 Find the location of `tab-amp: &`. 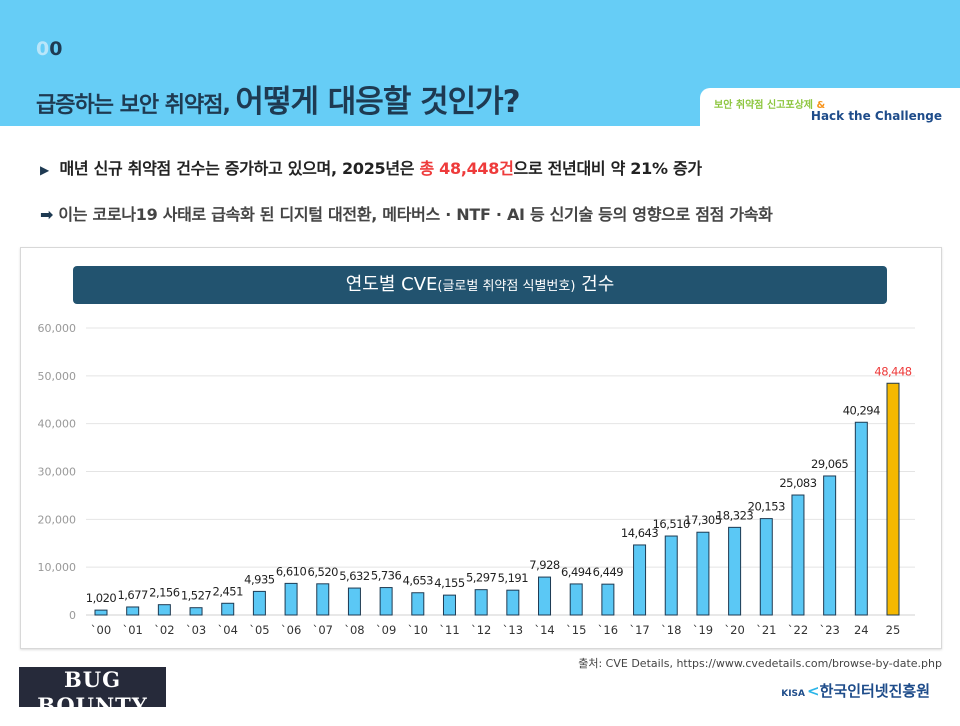

tab-amp: & is located at coordinates (821, 105).